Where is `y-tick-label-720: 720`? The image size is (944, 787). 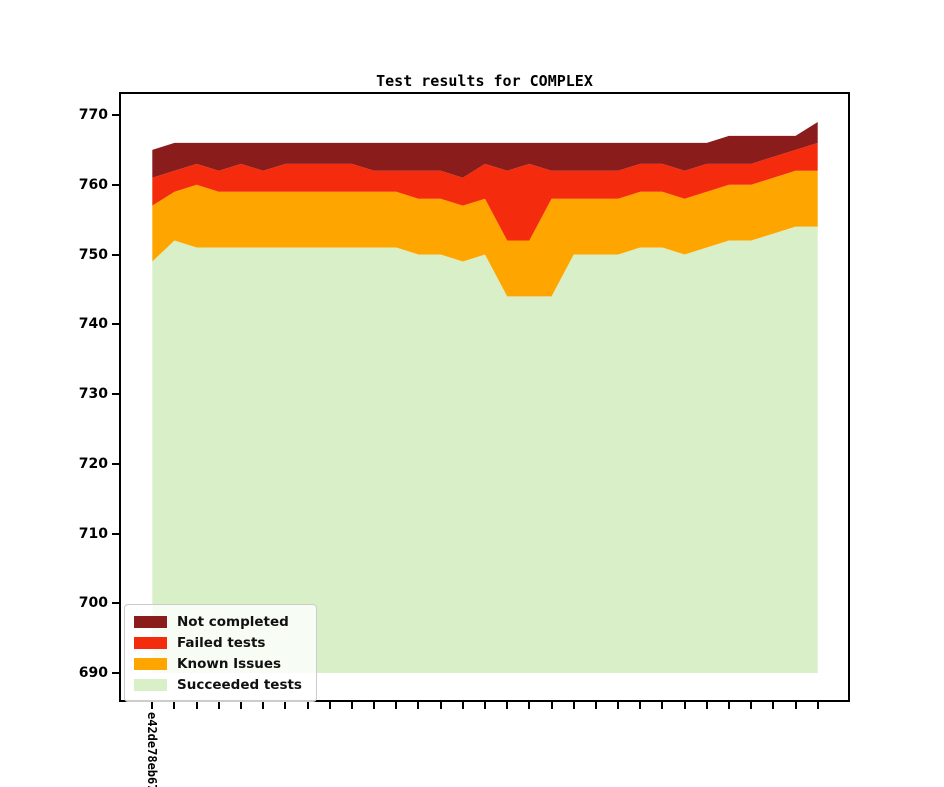
y-tick-label-720: 720 is located at coordinates (93, 463).